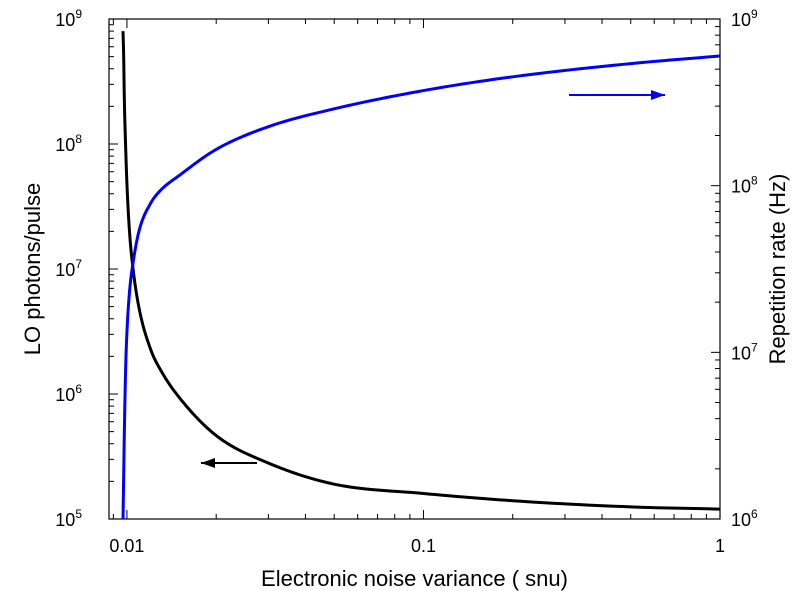 This screenshot has height=591, width=795. I want to click on y-left-tick-label: 10⁷, so click(68, 268).